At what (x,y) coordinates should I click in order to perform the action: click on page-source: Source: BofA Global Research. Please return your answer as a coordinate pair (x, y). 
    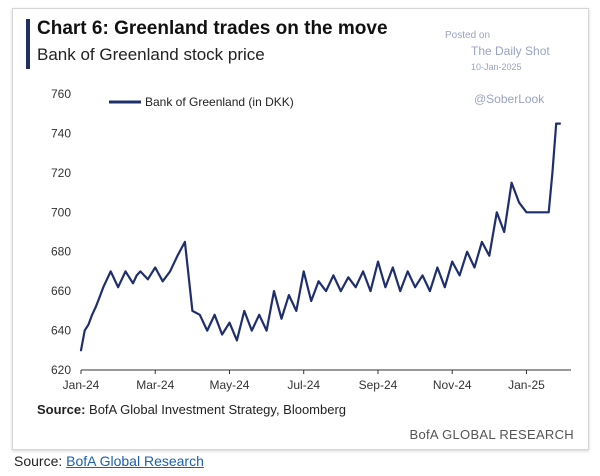
    Looking at the image, I should click on (109, 461).